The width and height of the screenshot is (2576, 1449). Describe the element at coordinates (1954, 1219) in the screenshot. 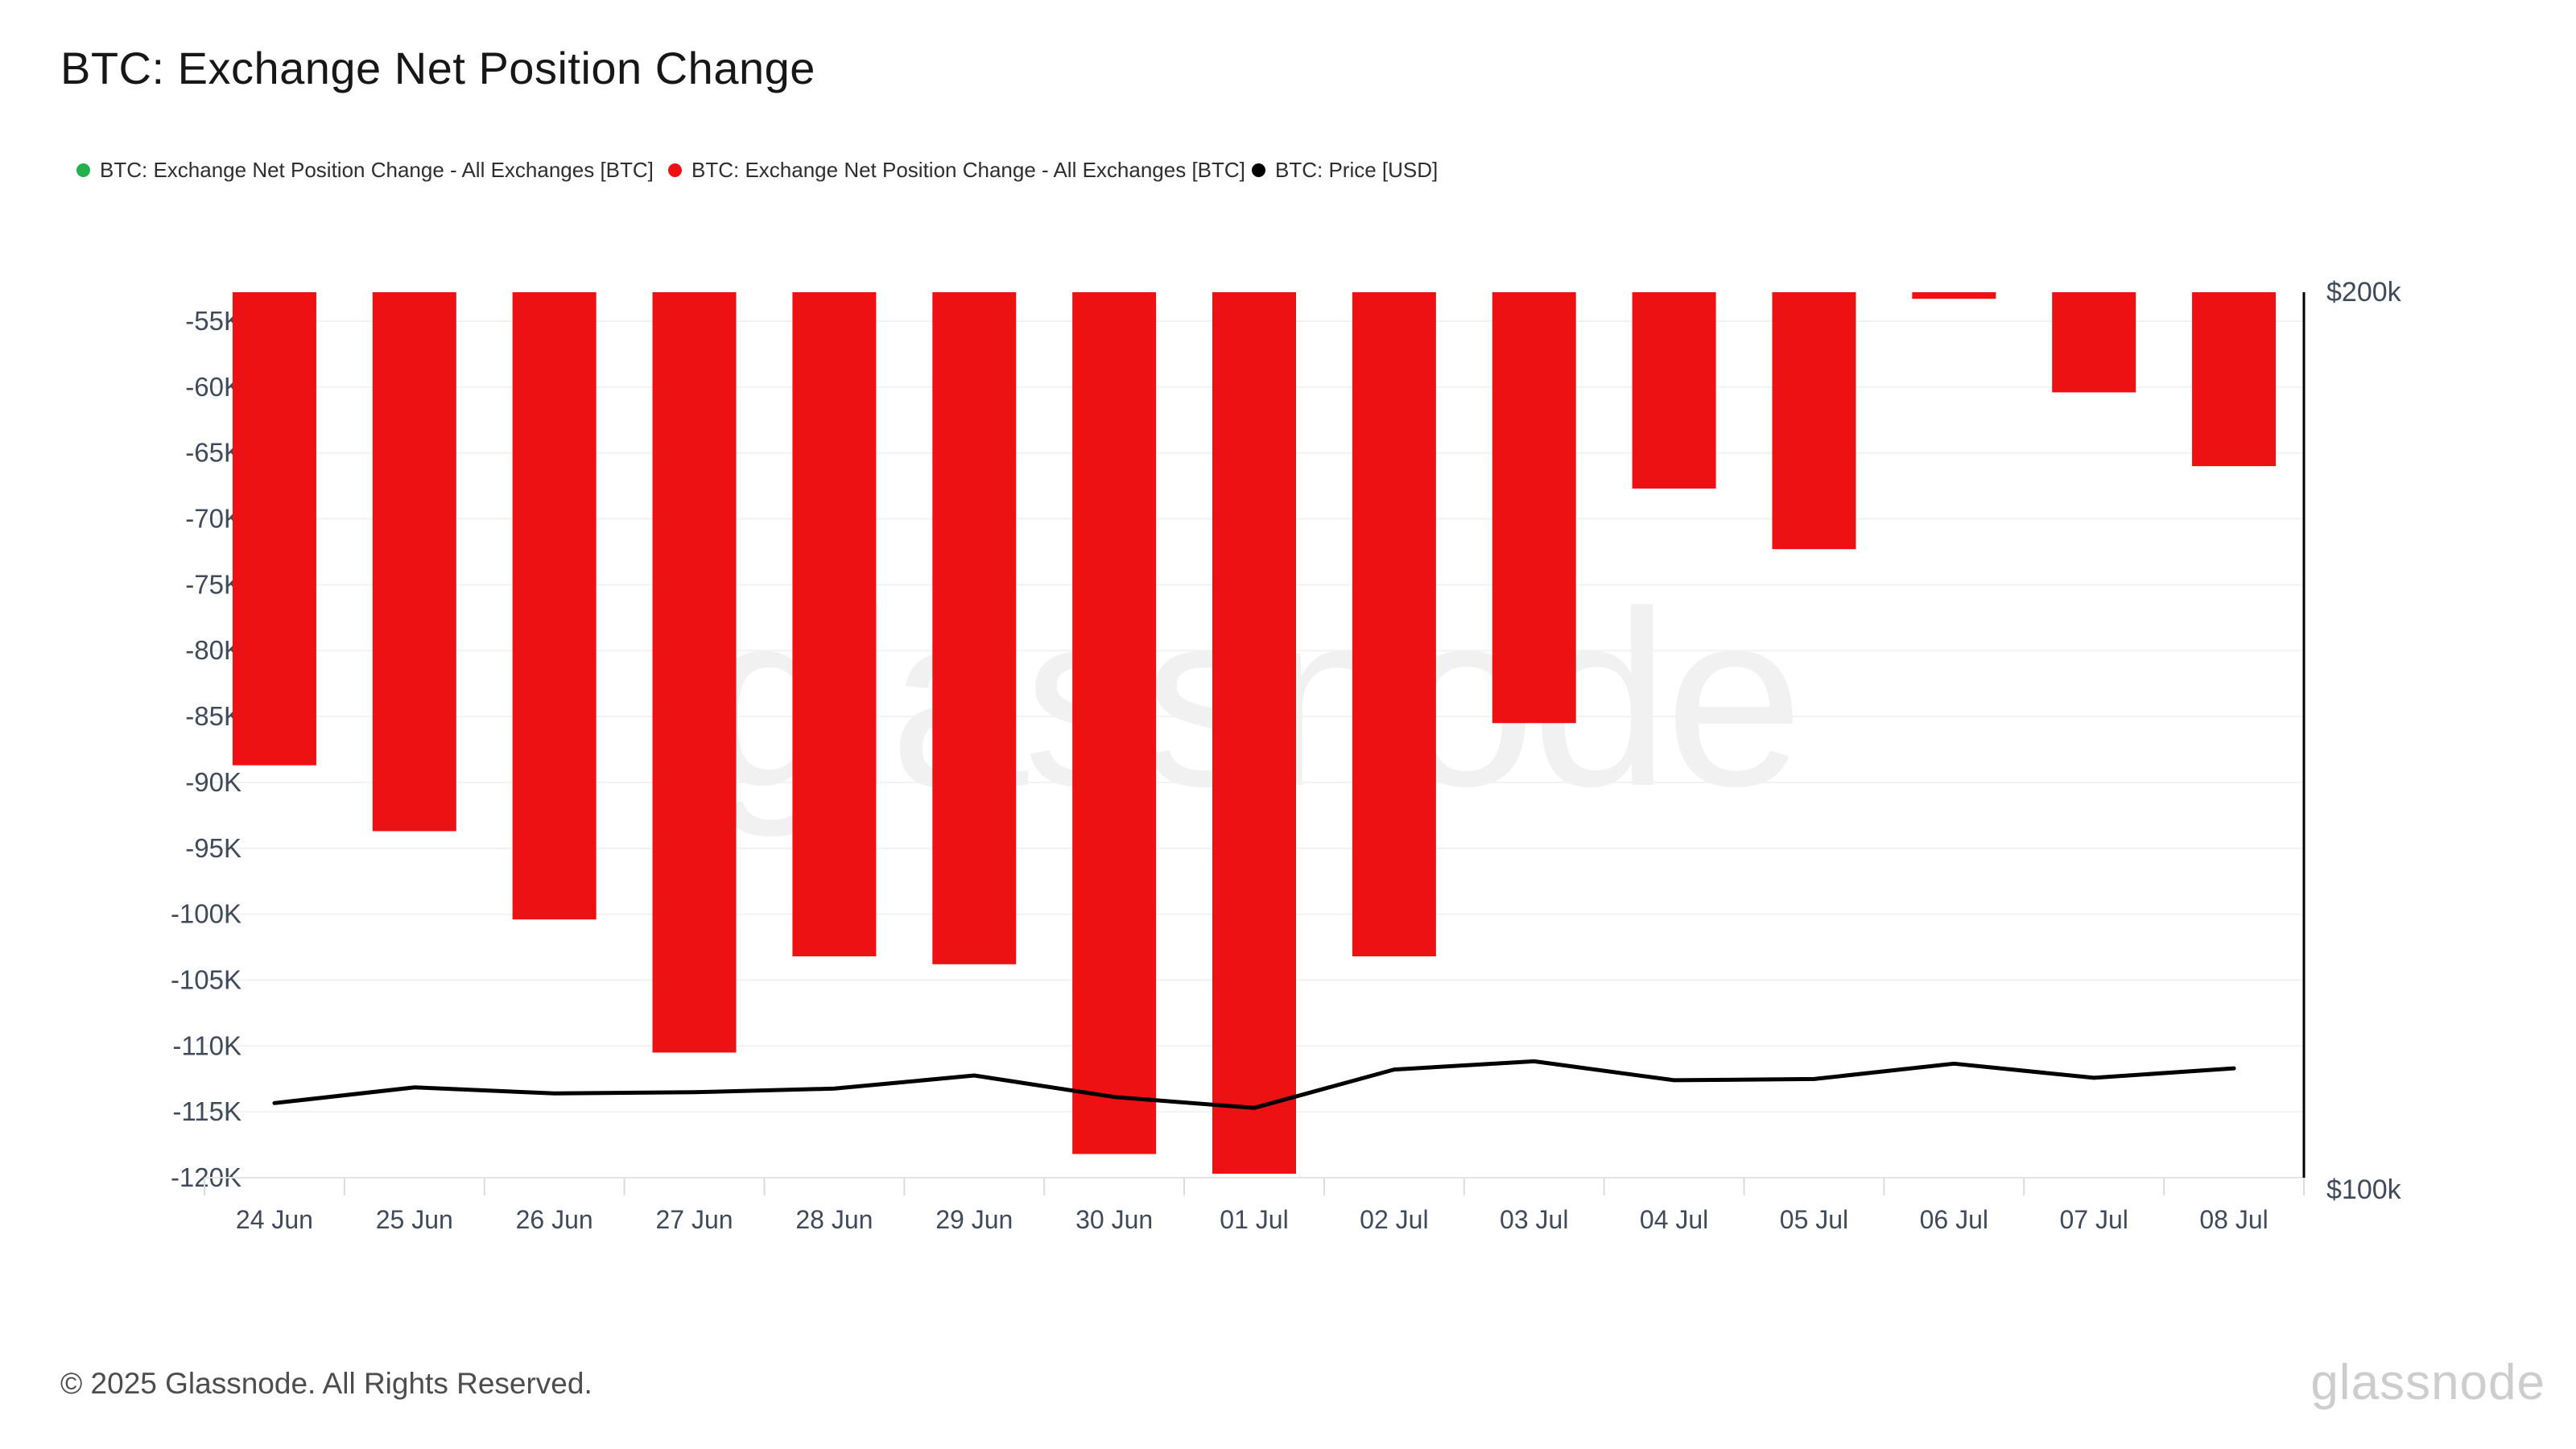

I see `x-axis-label: 06 Jul` at that location.